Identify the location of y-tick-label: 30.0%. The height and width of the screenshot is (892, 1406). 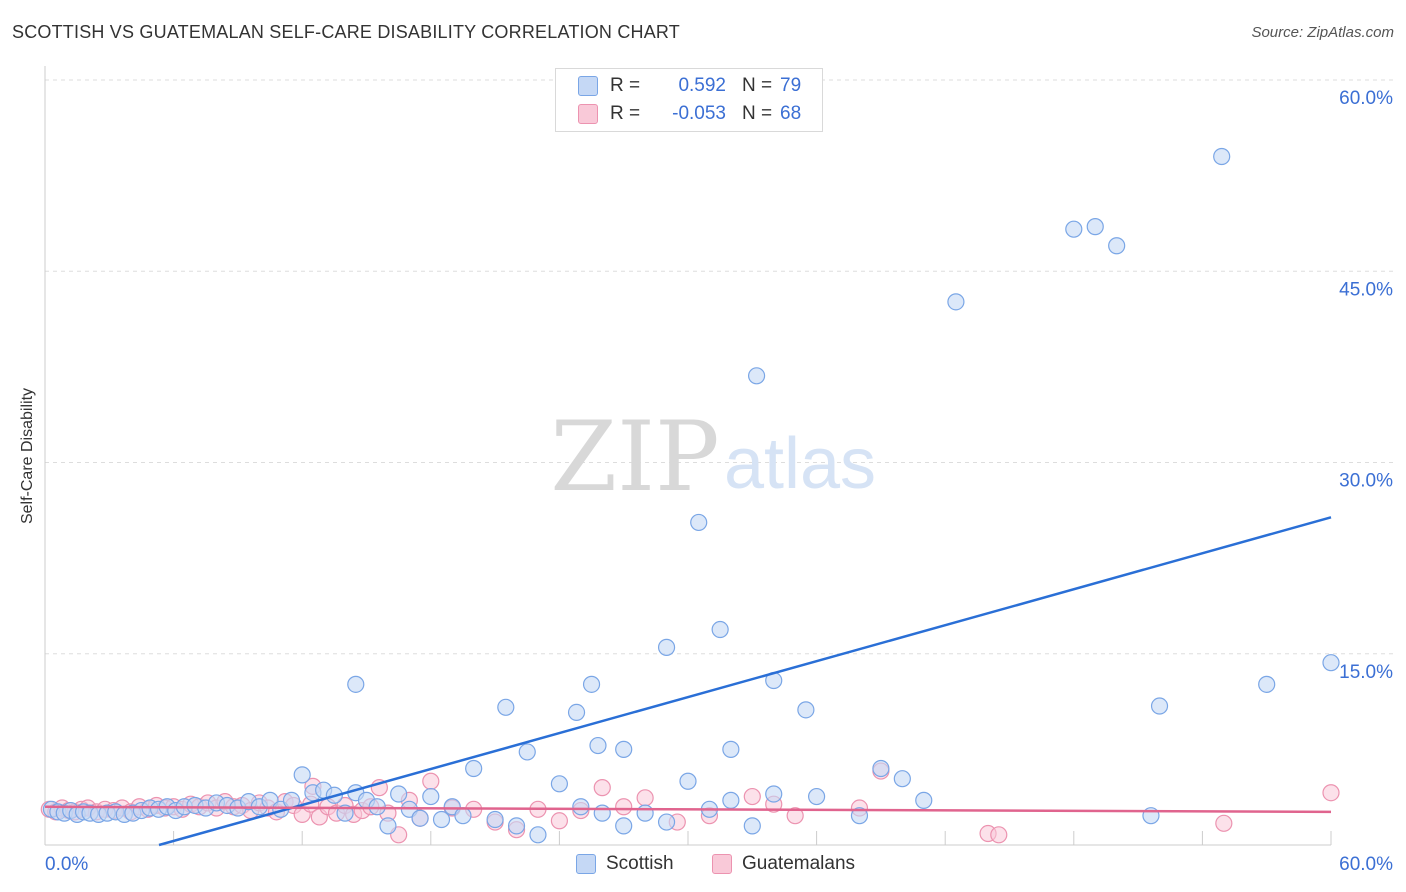
(1366, 481).